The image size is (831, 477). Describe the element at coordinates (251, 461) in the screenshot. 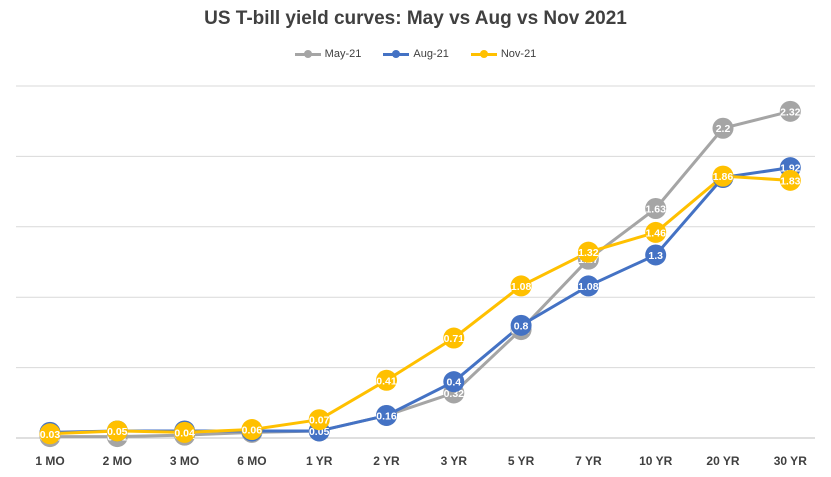

I see `x-tick-label: 6 MO` at that location.